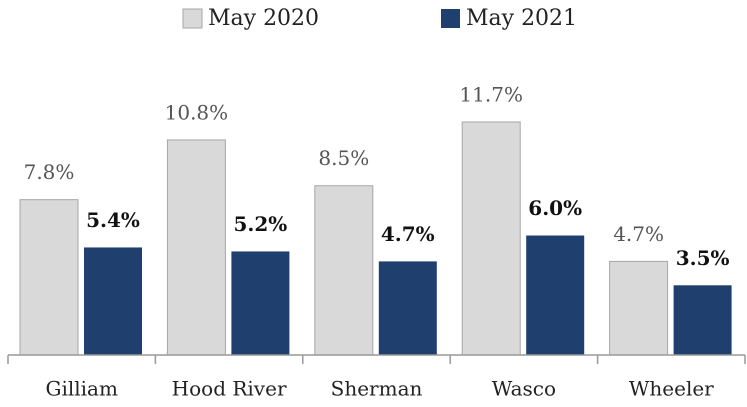 This screenshot has height=407, width=747. What do you see at coordinates (555, 208) in the screenshot?
I see `value-label: 6.0%` at bounding box center [555, 208].